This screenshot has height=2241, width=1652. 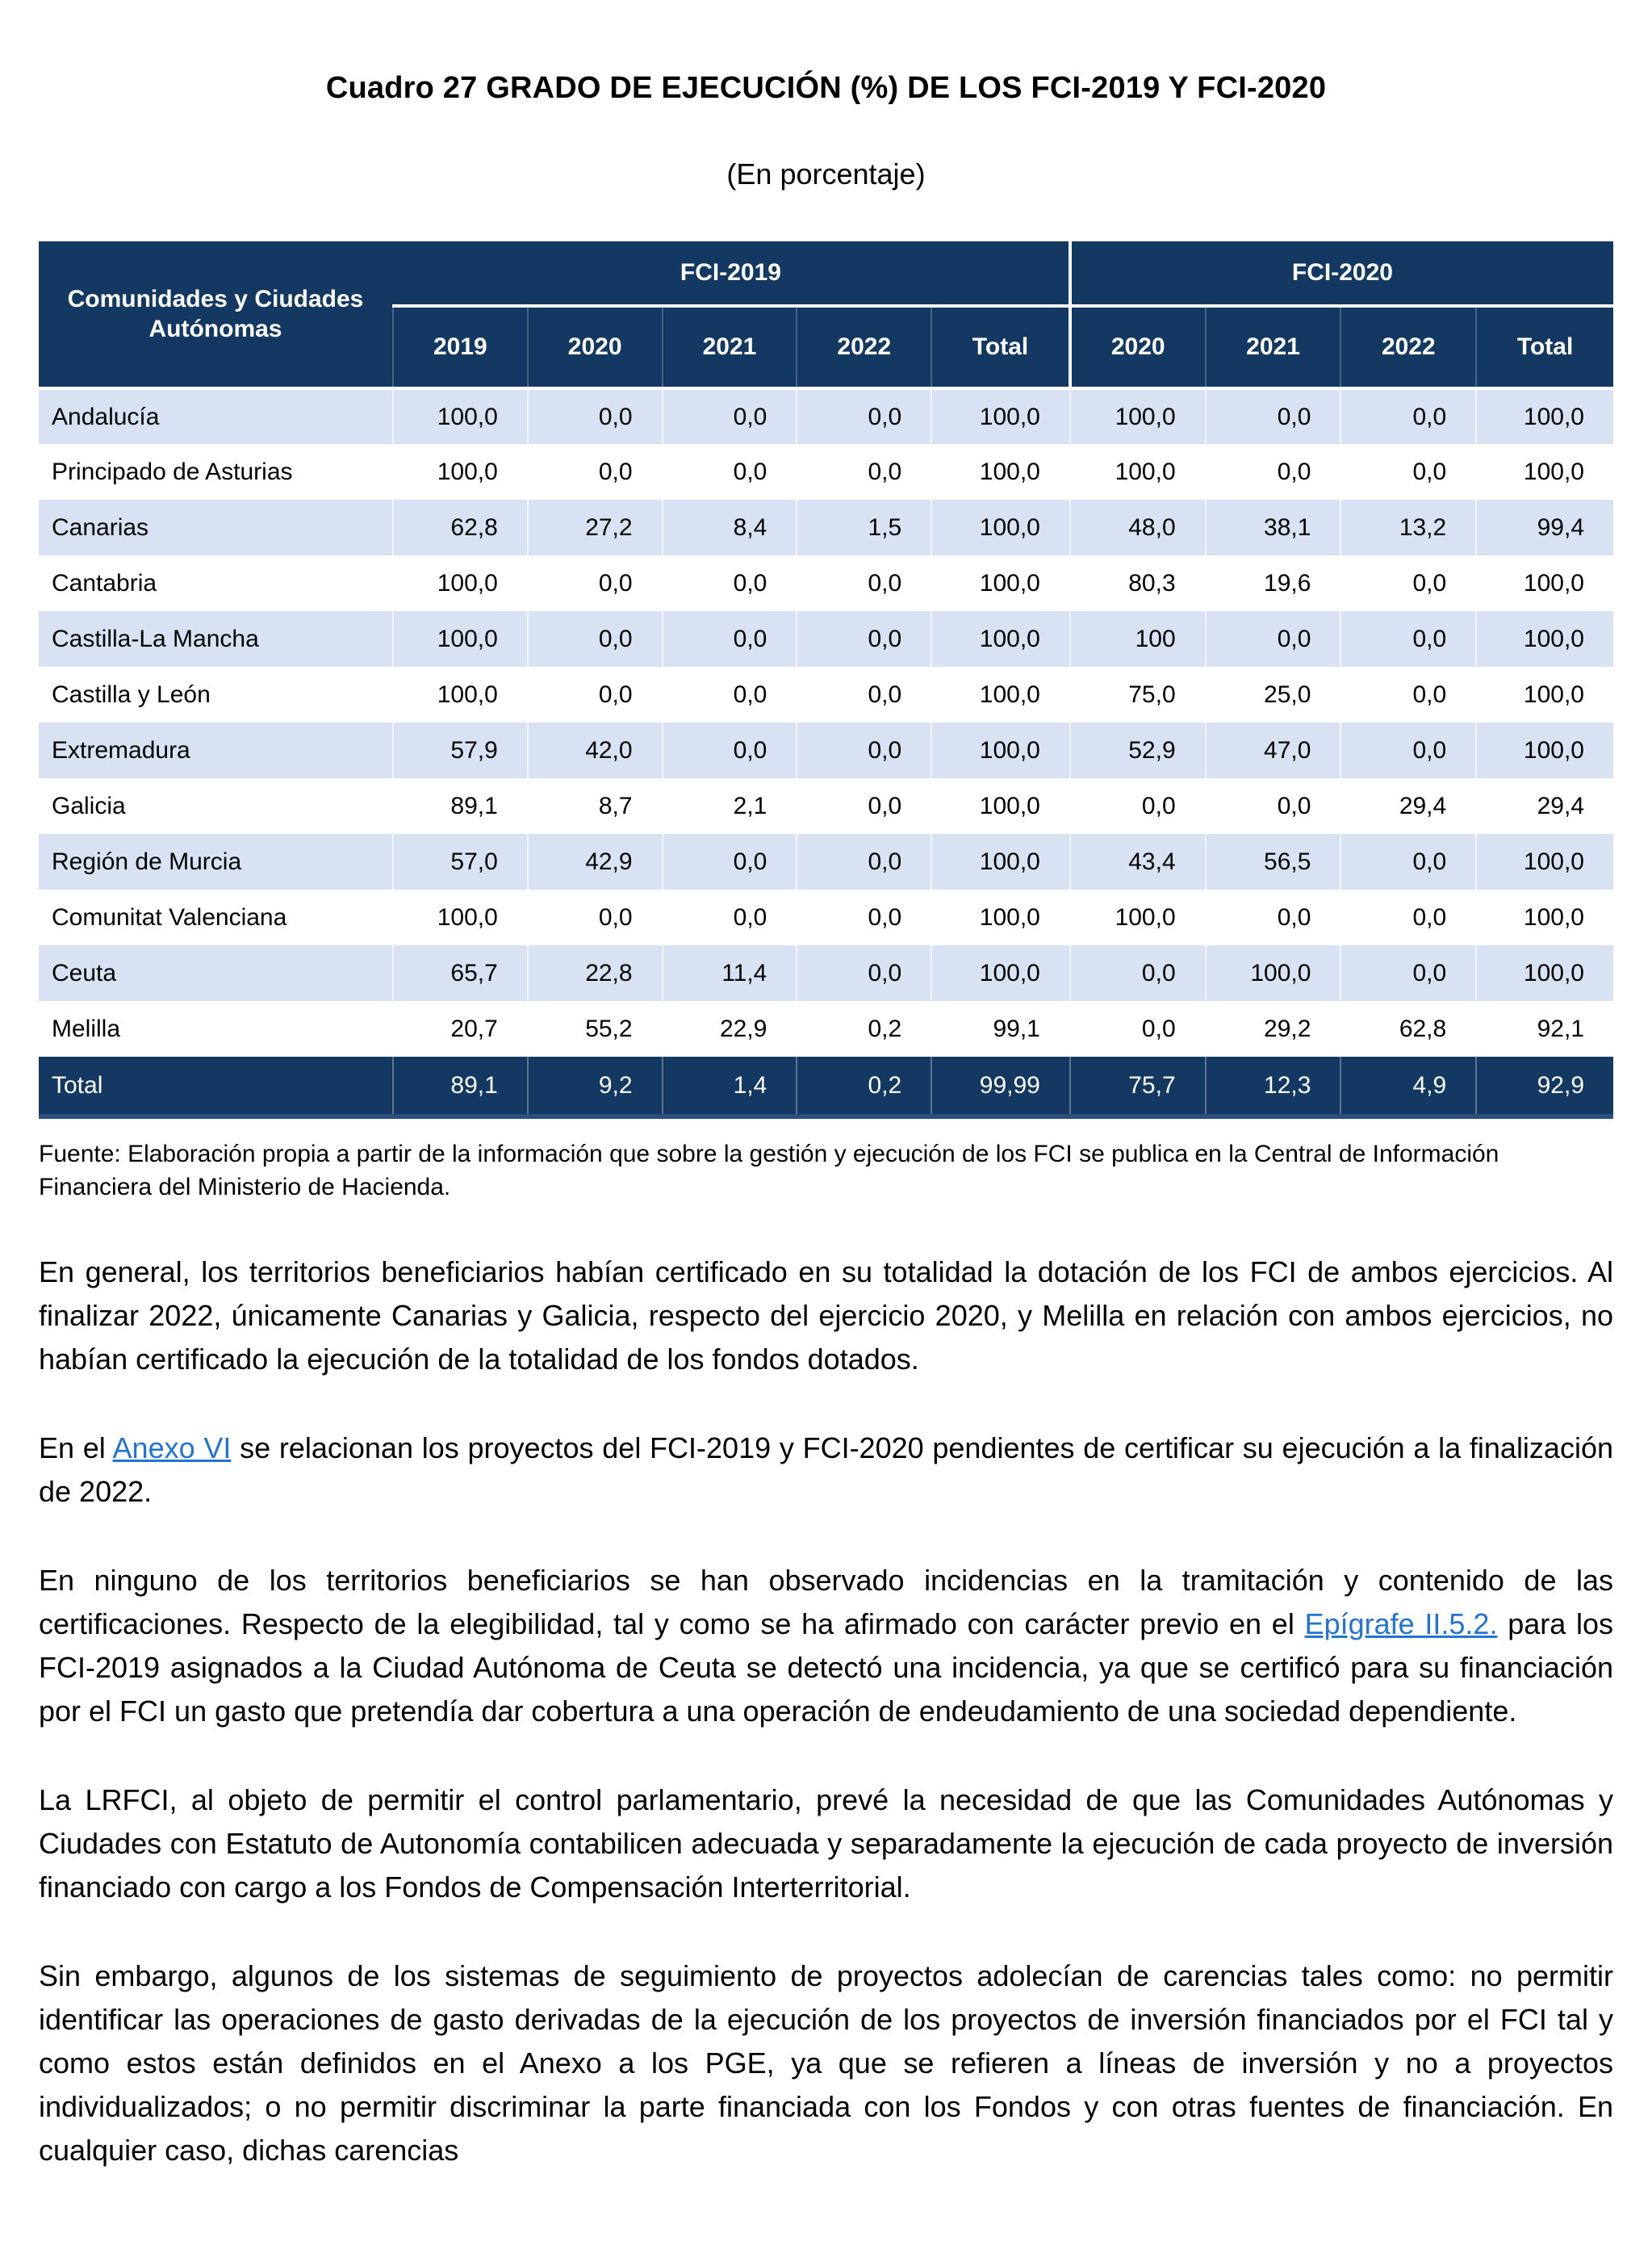 I want to click on value-cell: 89,1, so click(x=459, y=1086).